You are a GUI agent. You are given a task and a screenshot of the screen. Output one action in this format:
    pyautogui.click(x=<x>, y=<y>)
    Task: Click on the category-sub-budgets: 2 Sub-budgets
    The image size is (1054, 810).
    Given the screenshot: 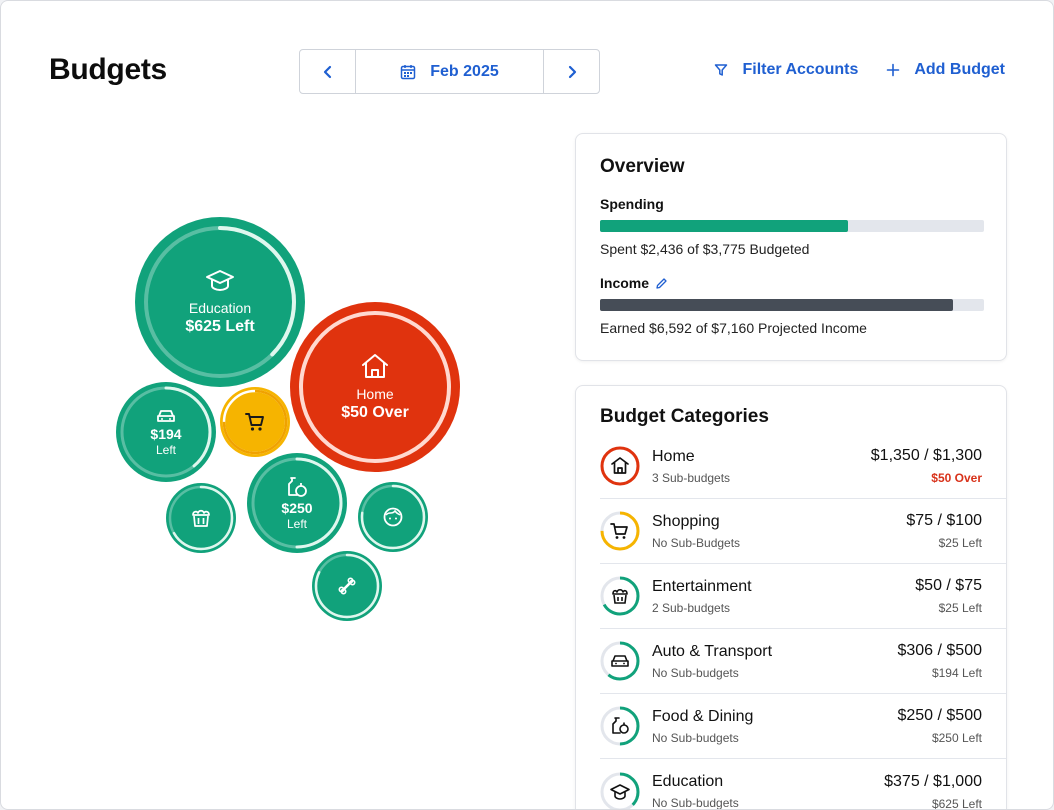 What is the action you would take?
    pyautogui.click(x=691, y=607)
    